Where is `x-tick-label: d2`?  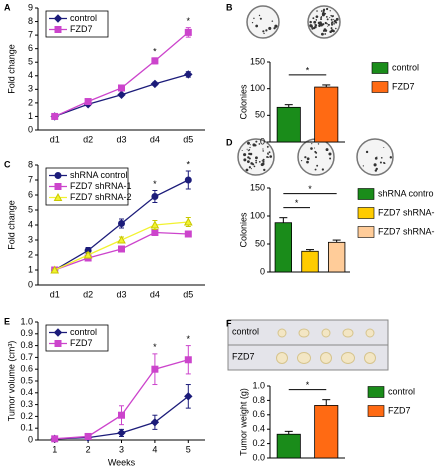
x-tick-label: d2 is located at coordinates (88, 294).